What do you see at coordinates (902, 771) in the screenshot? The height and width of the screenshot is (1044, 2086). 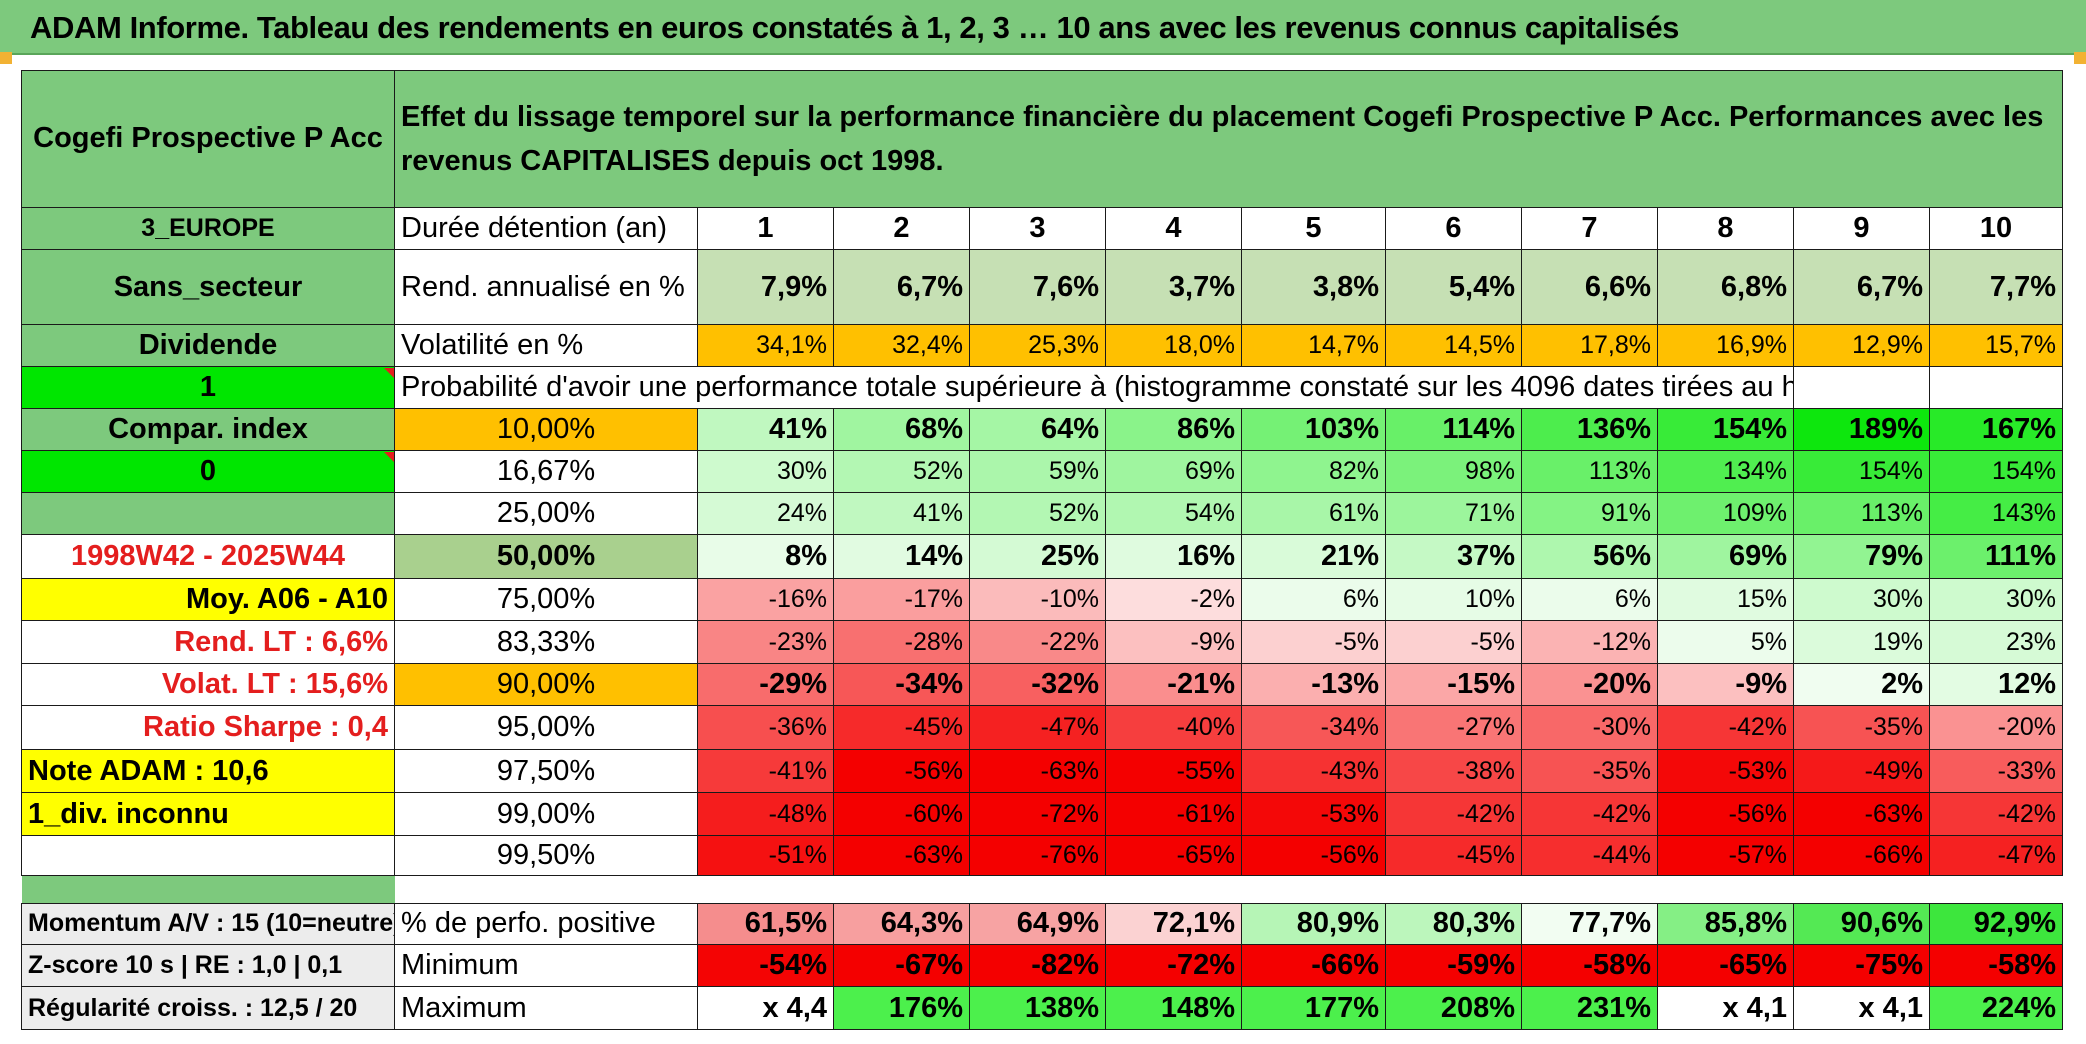 I see `percentile-value: -56%` at bounding box center [902, 771].